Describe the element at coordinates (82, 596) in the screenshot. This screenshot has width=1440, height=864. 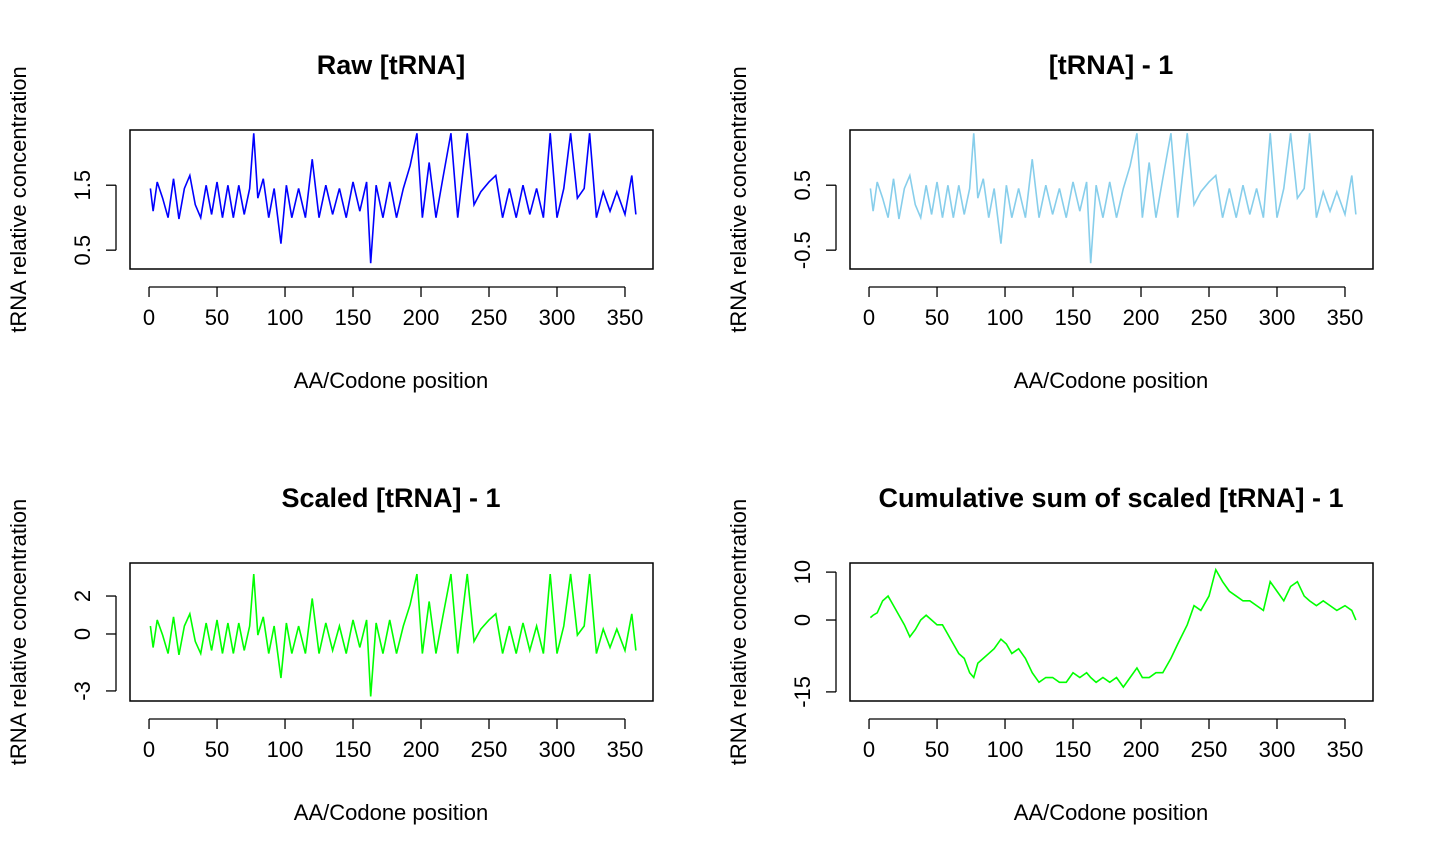
I see `y-tick-label: 2` at that location.